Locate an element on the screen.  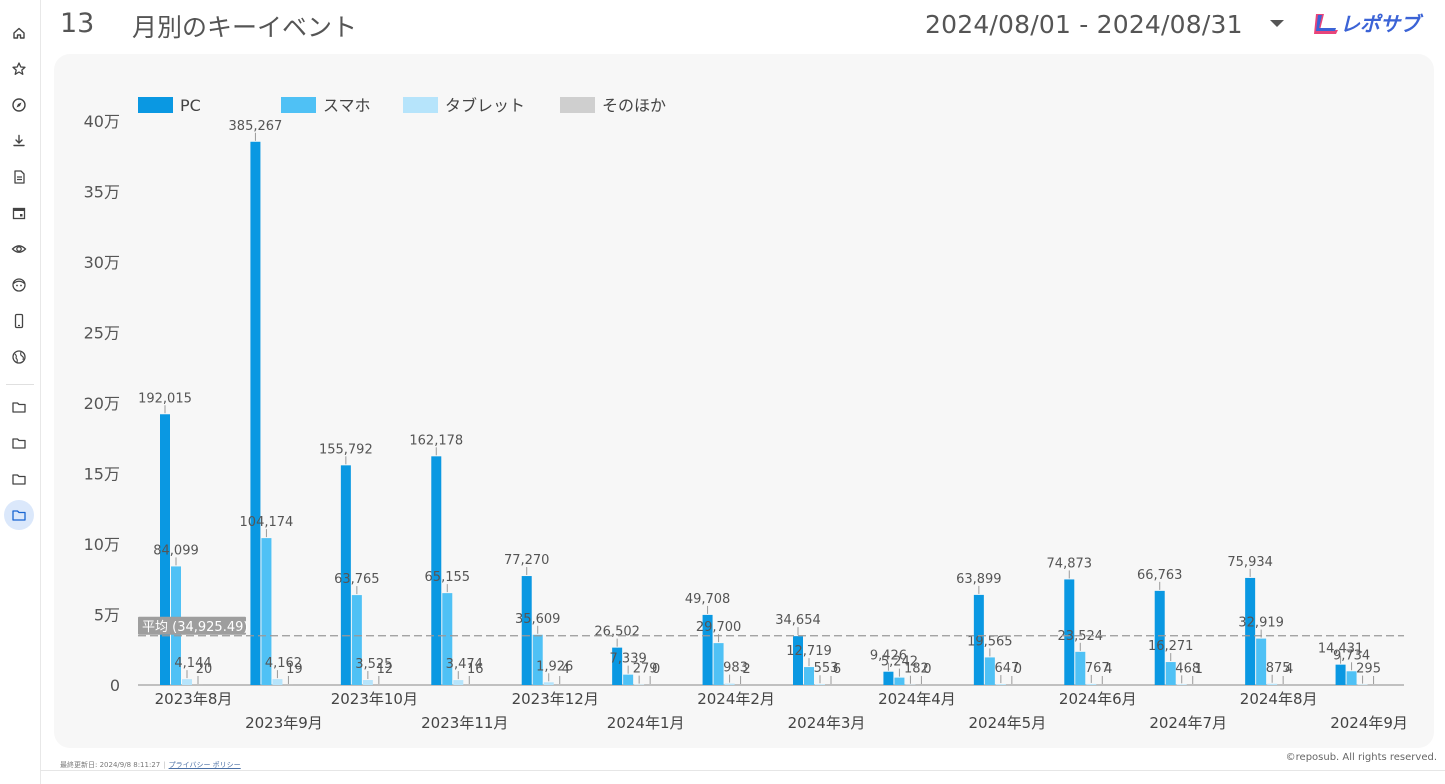
data-label-1-8: 34,654 is located at coordinates (798, 620).